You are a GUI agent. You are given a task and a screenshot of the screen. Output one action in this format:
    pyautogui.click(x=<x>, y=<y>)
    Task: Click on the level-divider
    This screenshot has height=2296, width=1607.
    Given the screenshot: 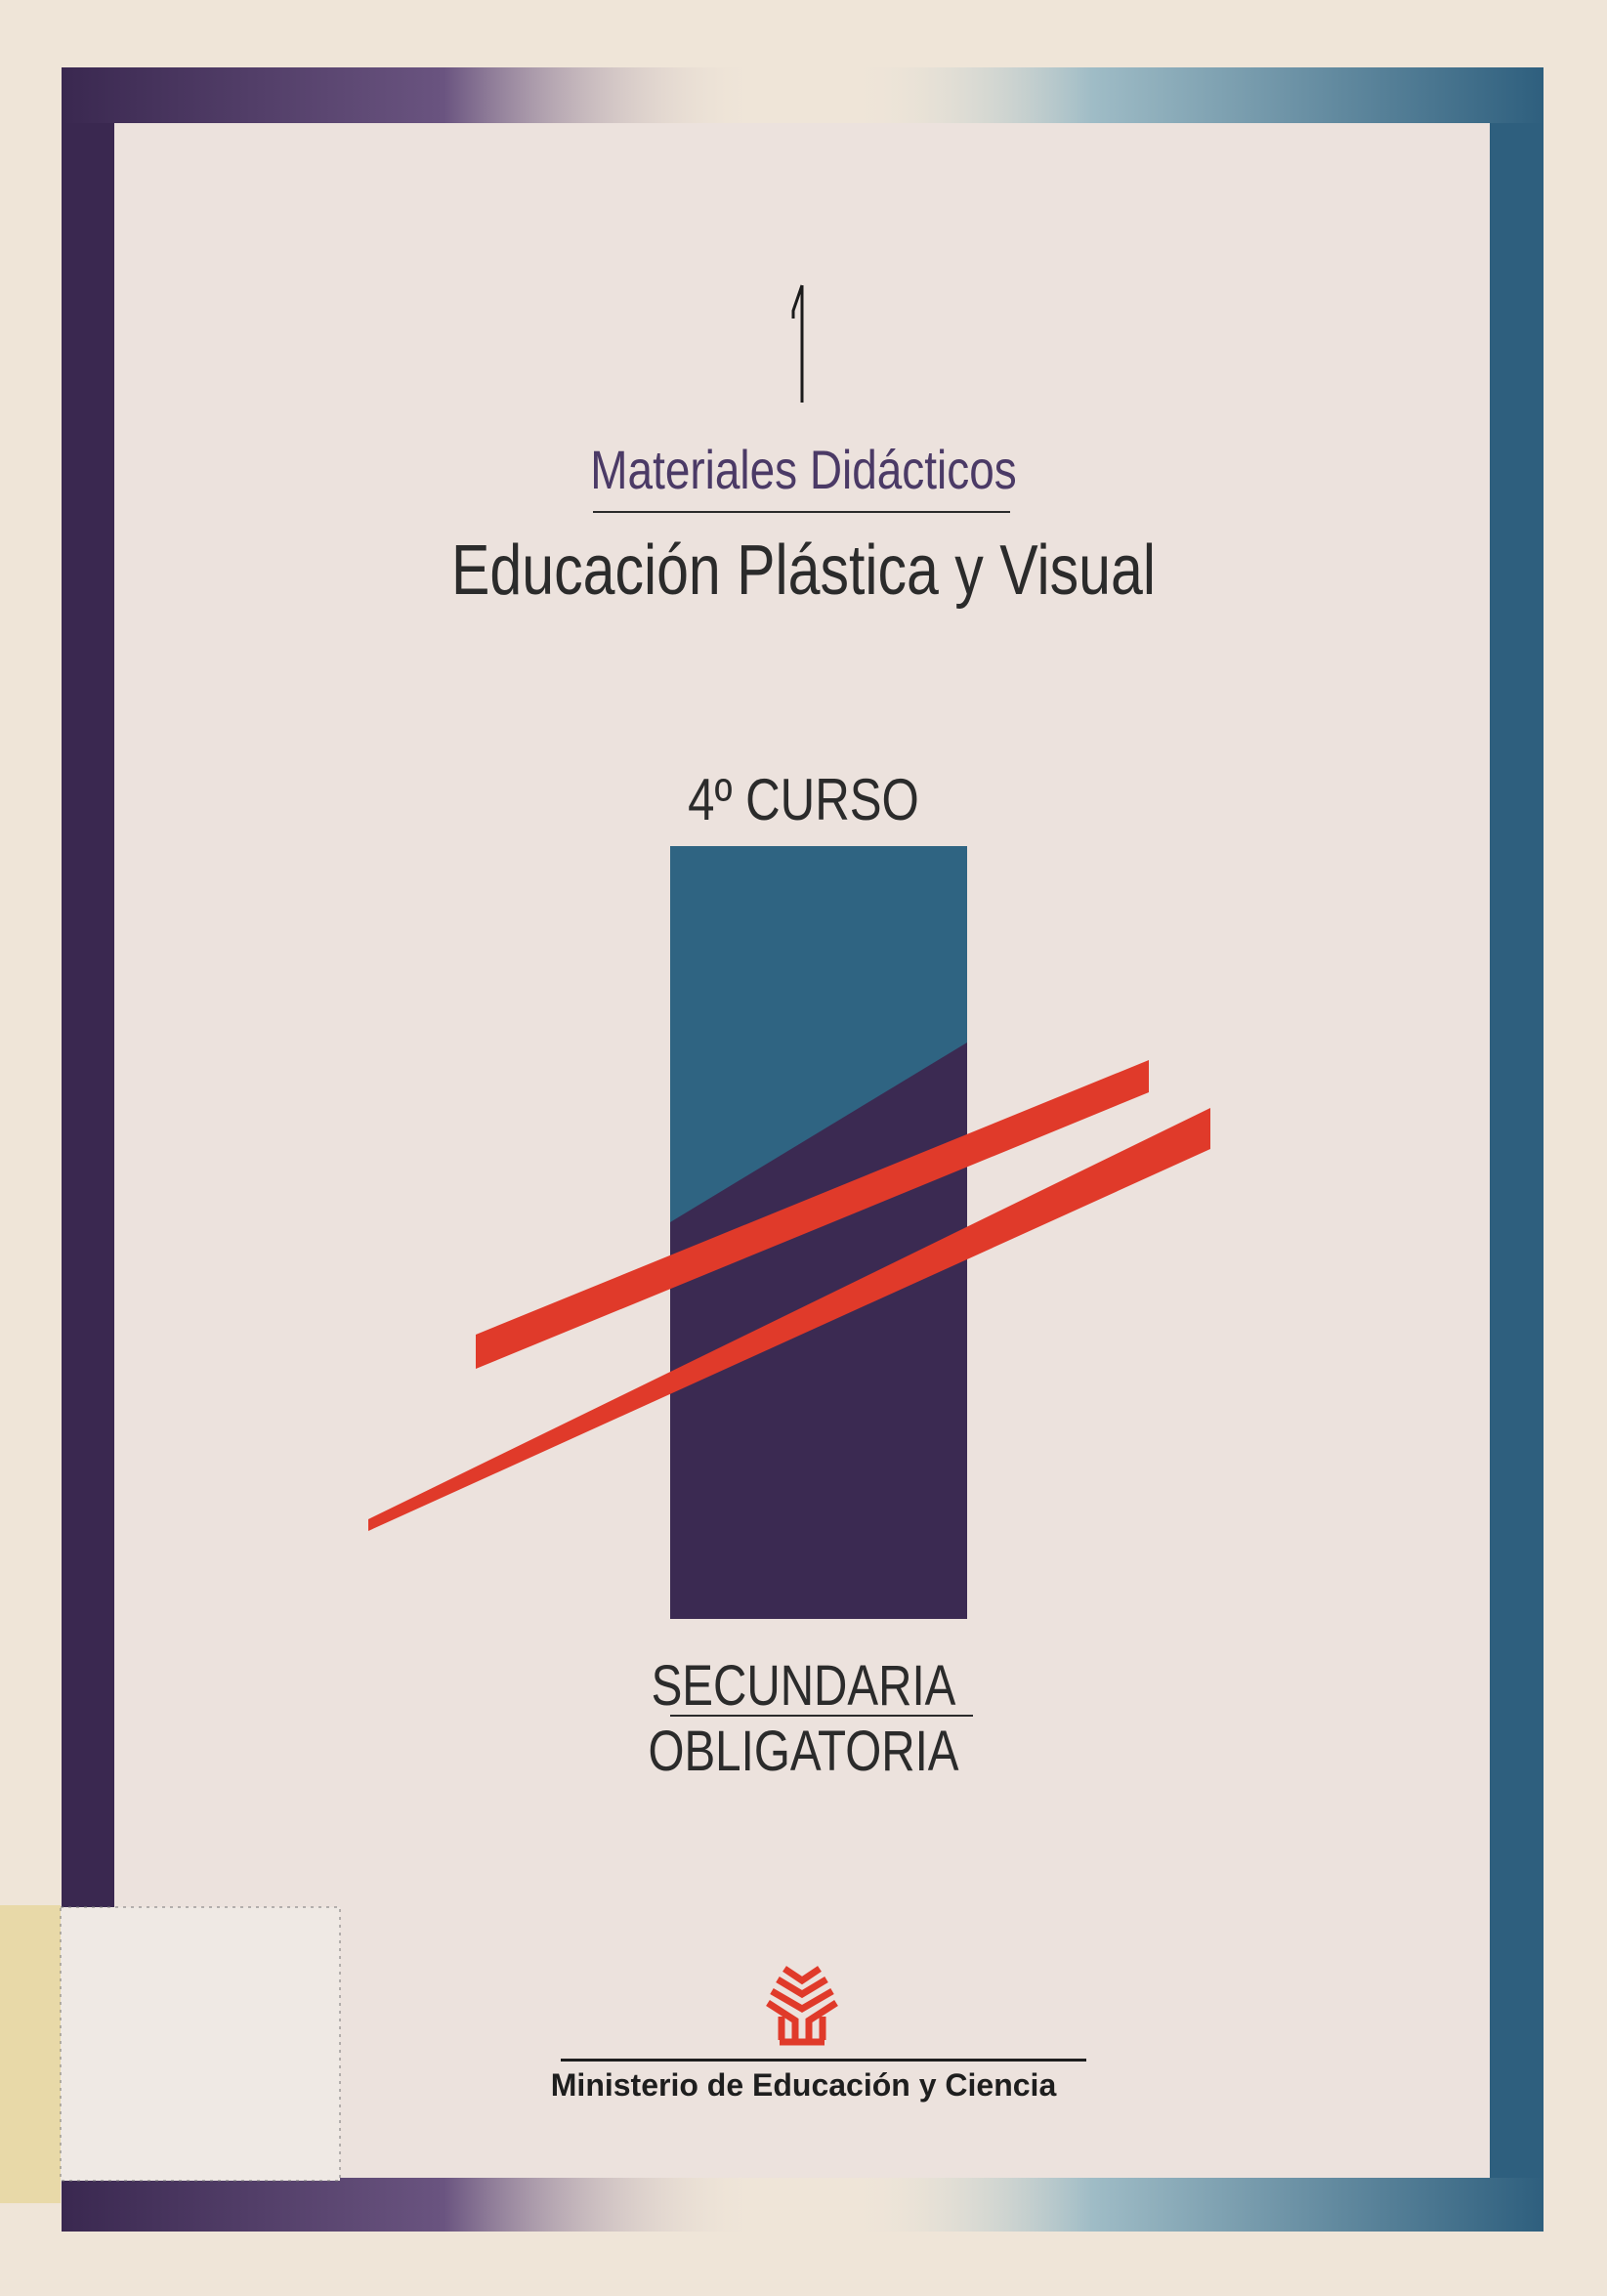 What is the action you would take?
    pyautogui.click(x=821, y=1716)
    